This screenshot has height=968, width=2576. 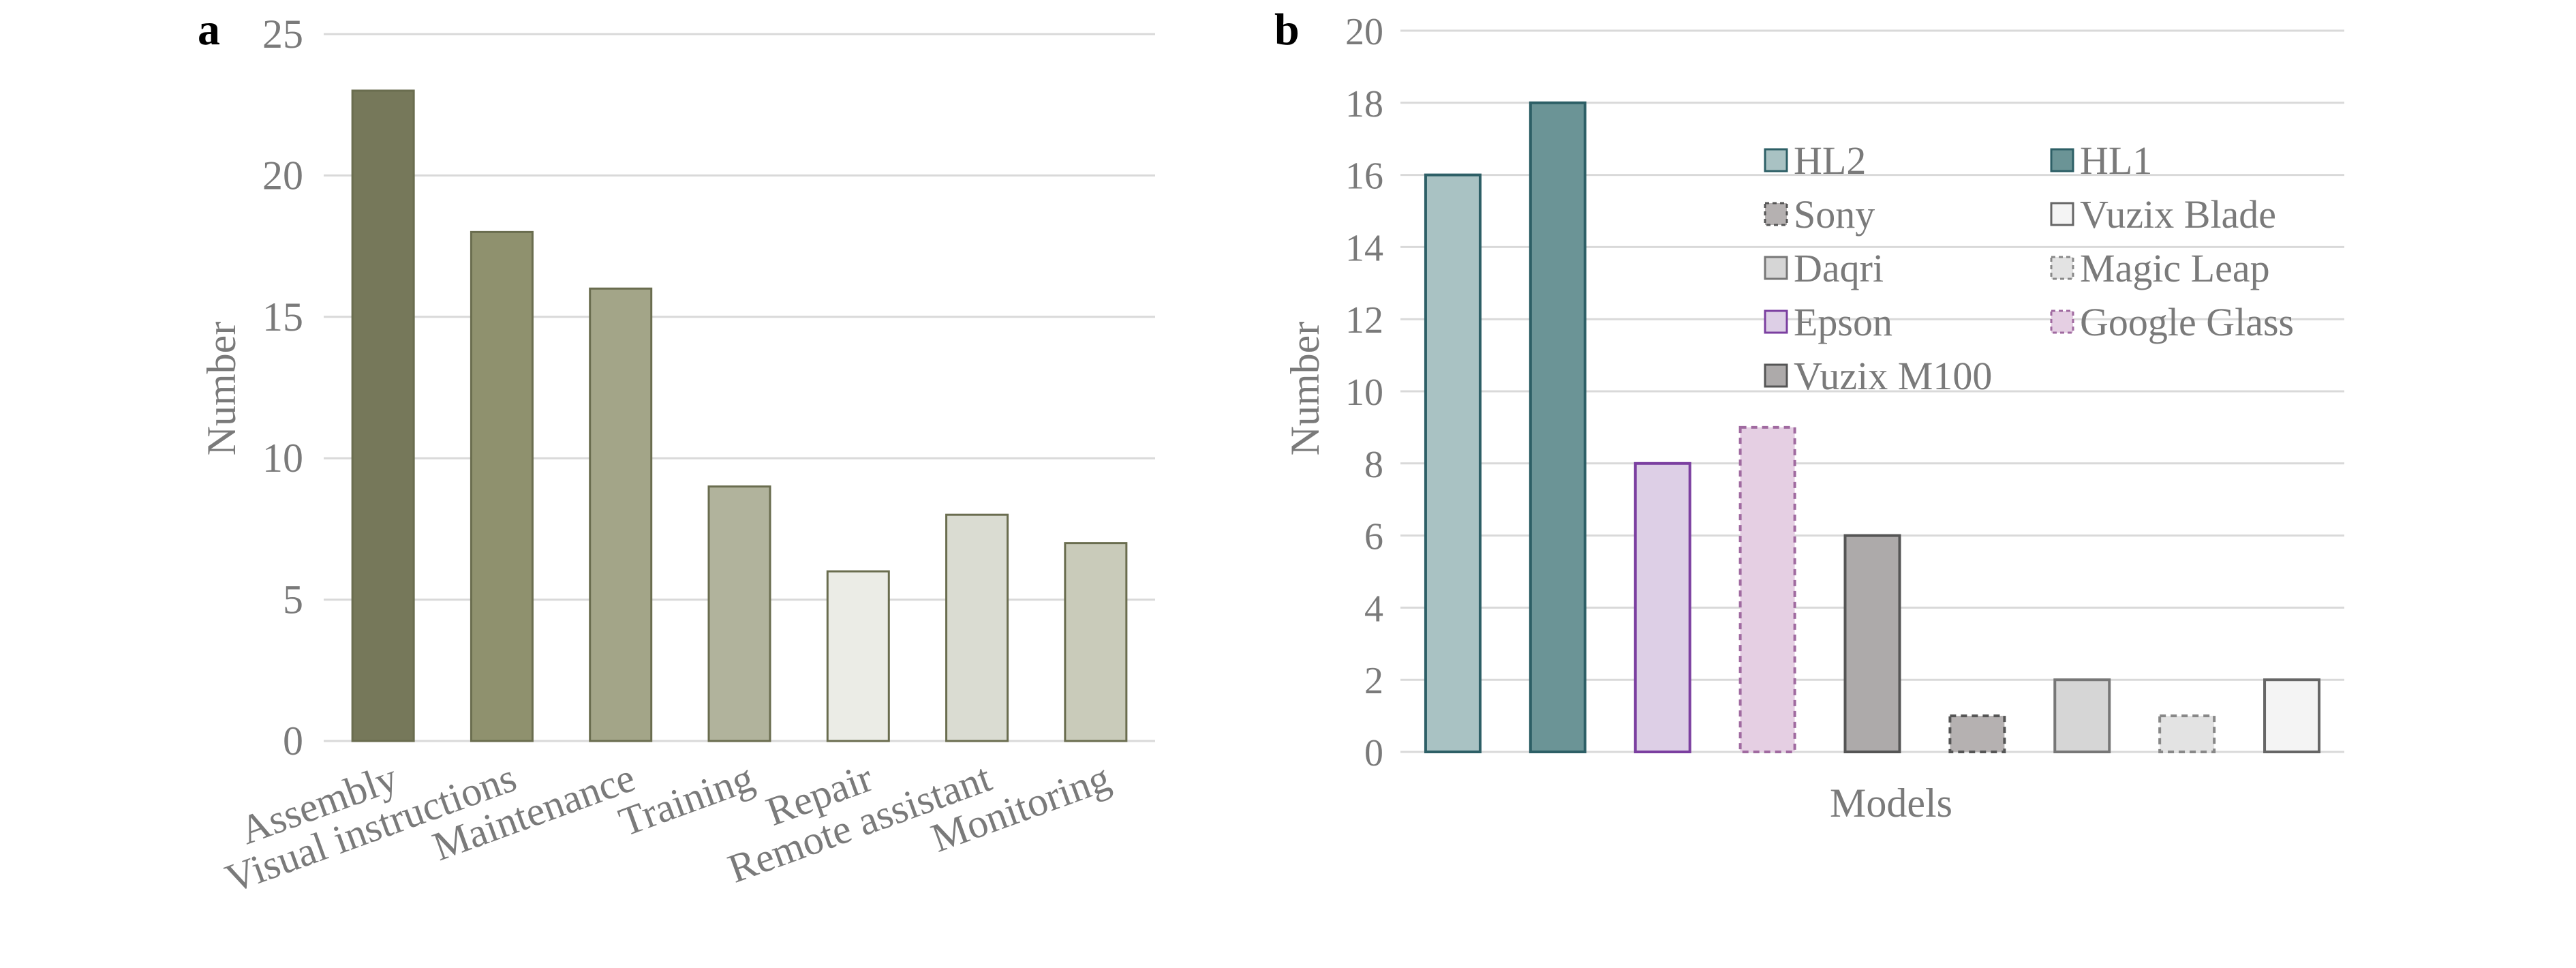 I want to click on legend-swatch-magic-leap, so click(x=2062, y=268).